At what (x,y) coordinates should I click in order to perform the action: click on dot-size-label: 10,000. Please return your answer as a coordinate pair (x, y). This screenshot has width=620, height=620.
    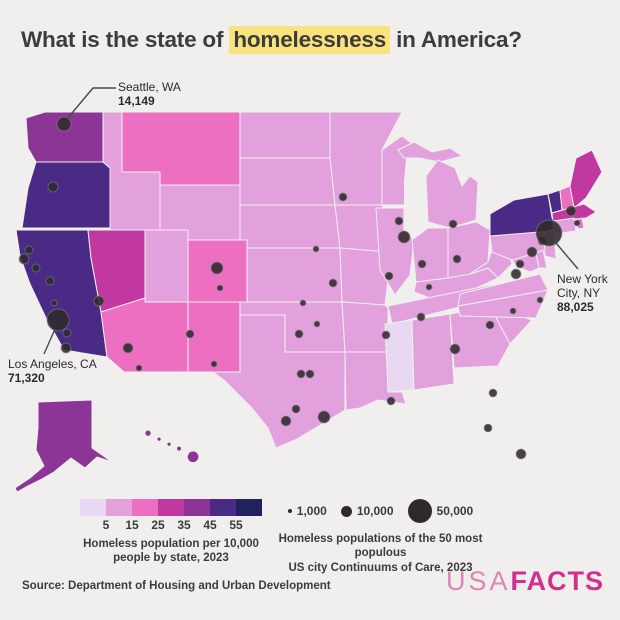
    Looking at the image, I should click on (375, 511).